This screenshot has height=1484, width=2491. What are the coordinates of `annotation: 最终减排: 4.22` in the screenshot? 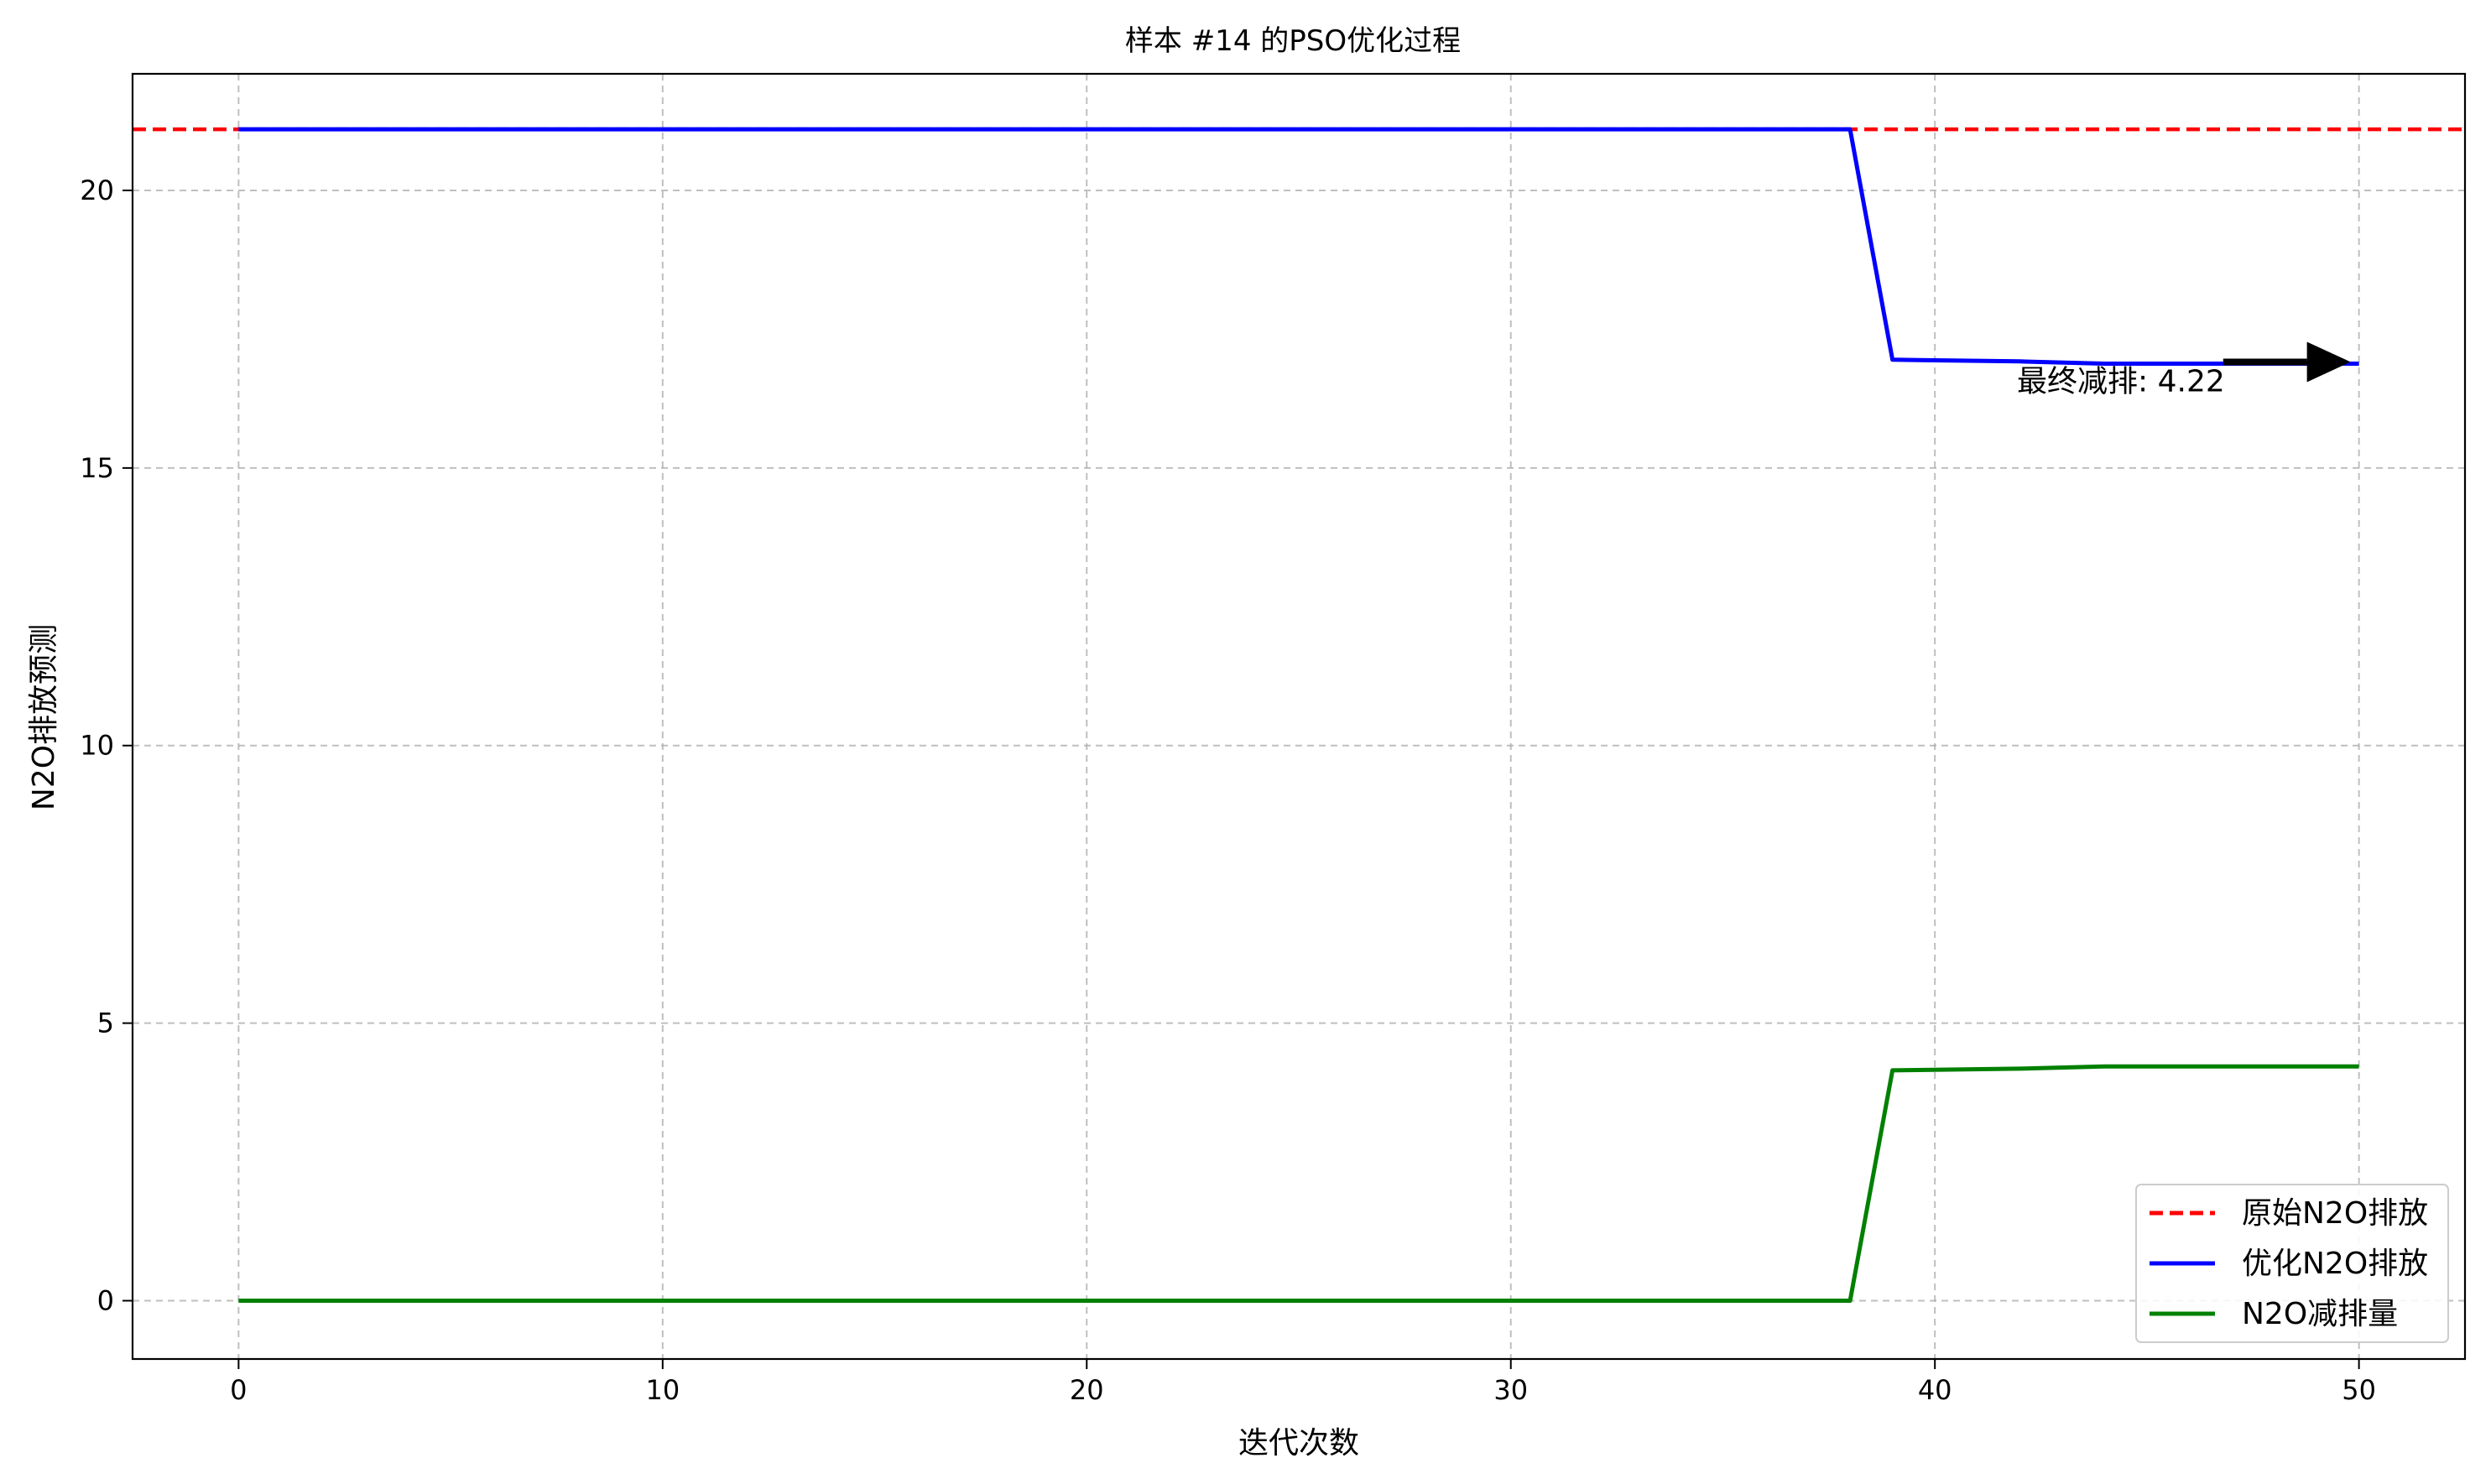 It's located at (2184, 370).